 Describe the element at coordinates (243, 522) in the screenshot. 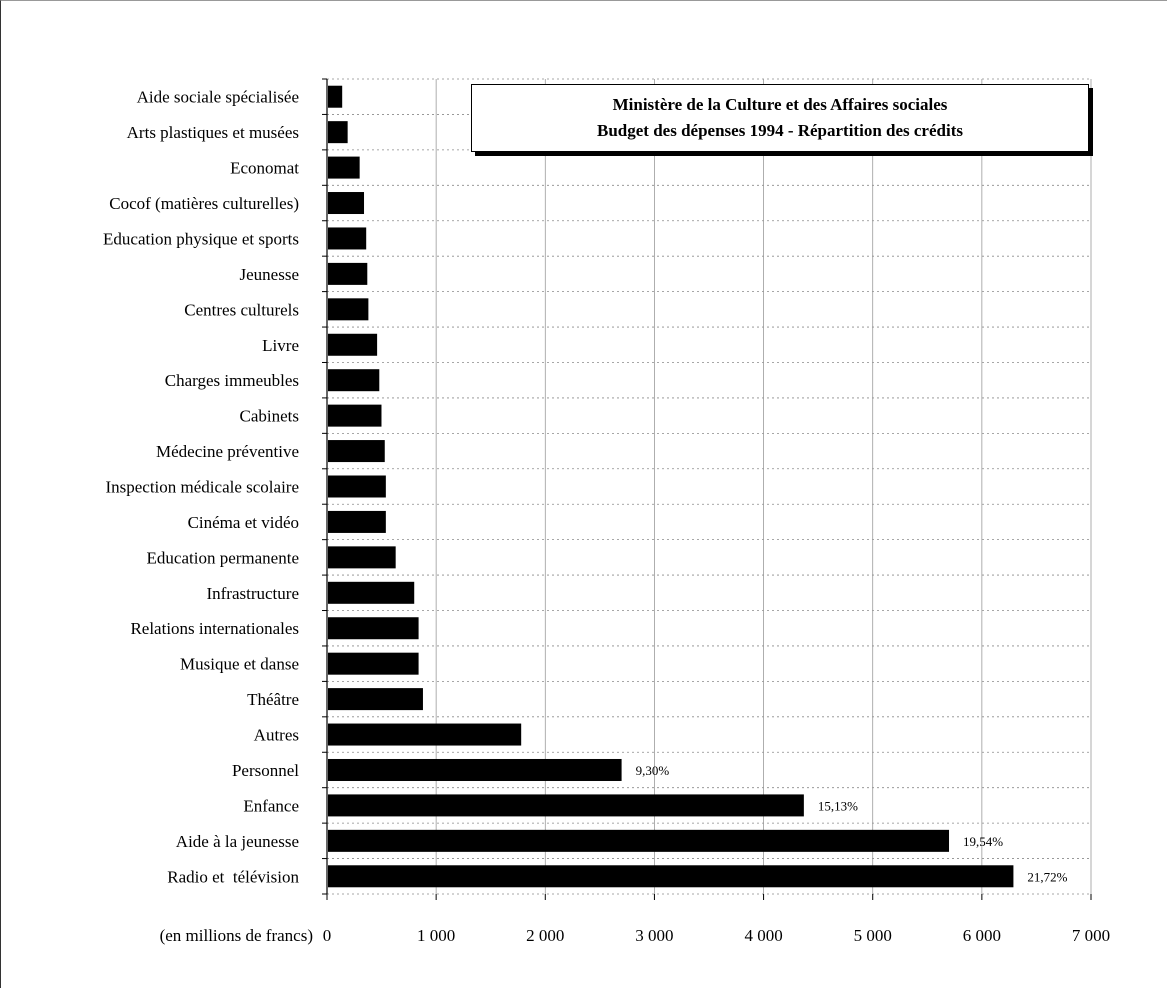

I see `category-label: Cinéma et vidéo` at that location.